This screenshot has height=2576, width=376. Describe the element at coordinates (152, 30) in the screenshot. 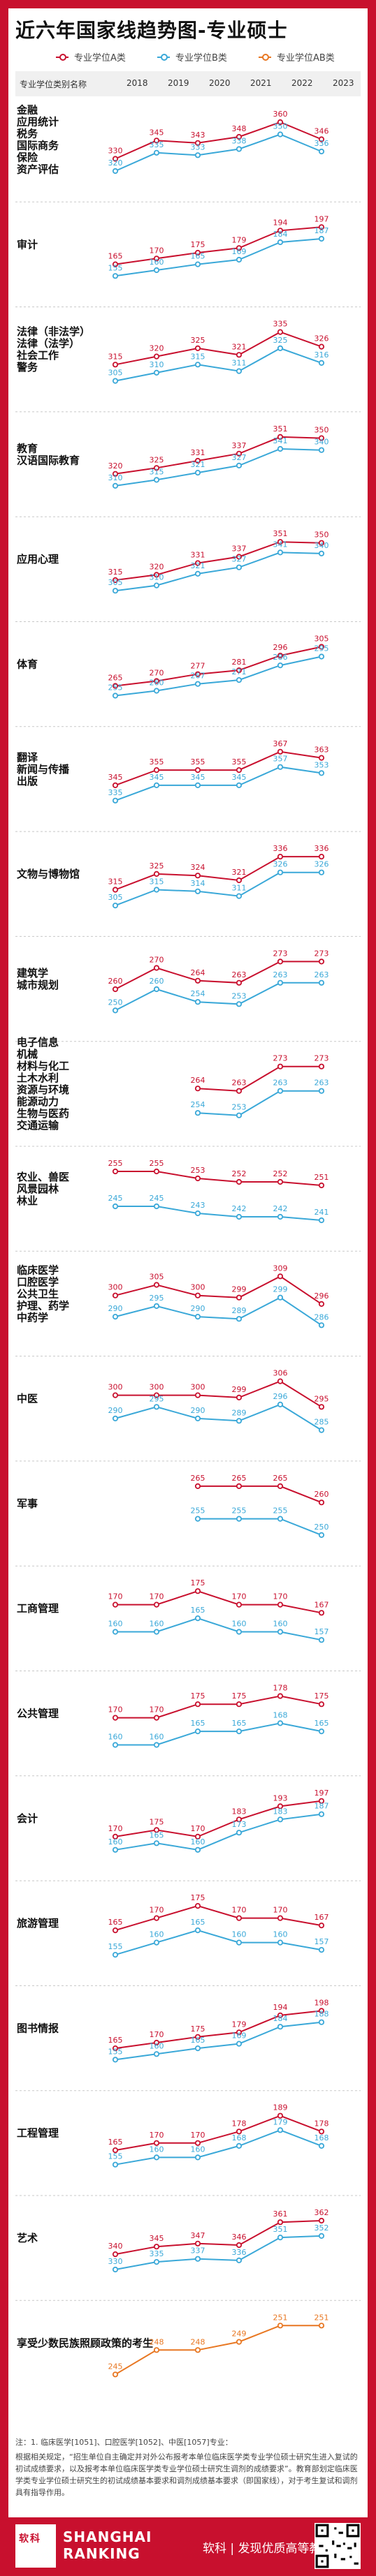

I see `page-title: 近六年国家线趋势图-专业硕士` at that location.